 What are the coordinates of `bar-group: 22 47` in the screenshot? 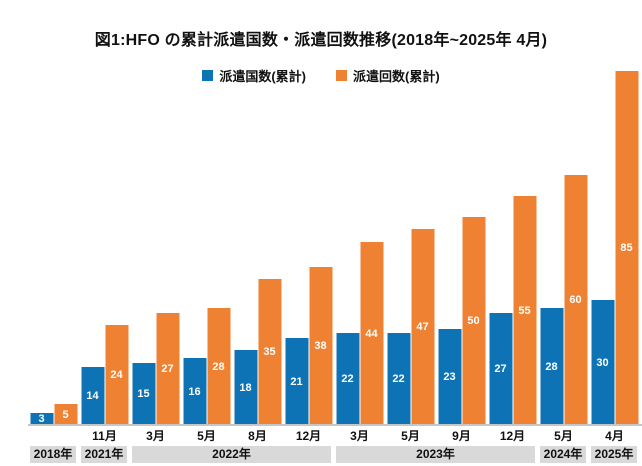 It's located at (410, 248).